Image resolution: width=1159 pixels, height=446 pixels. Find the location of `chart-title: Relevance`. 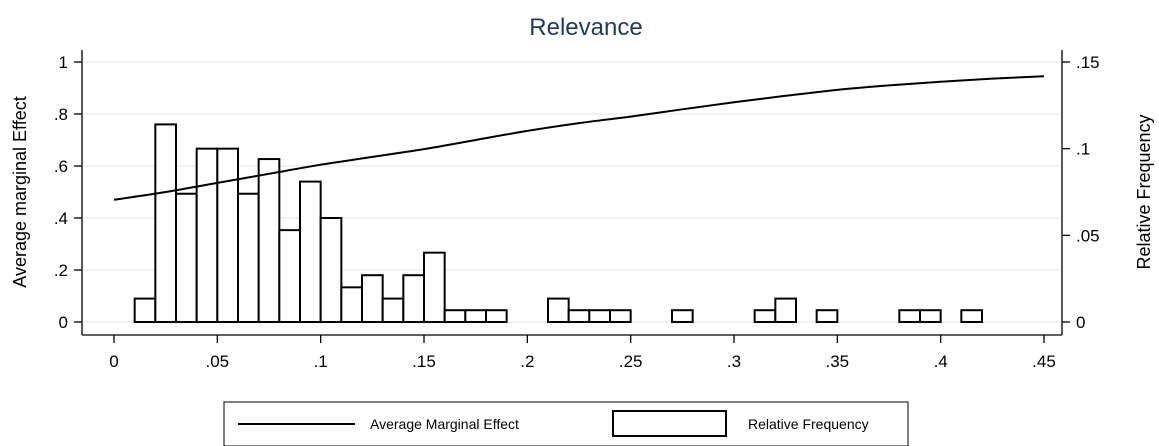

chart-title: Relevance is located at coordinates (585, 27).